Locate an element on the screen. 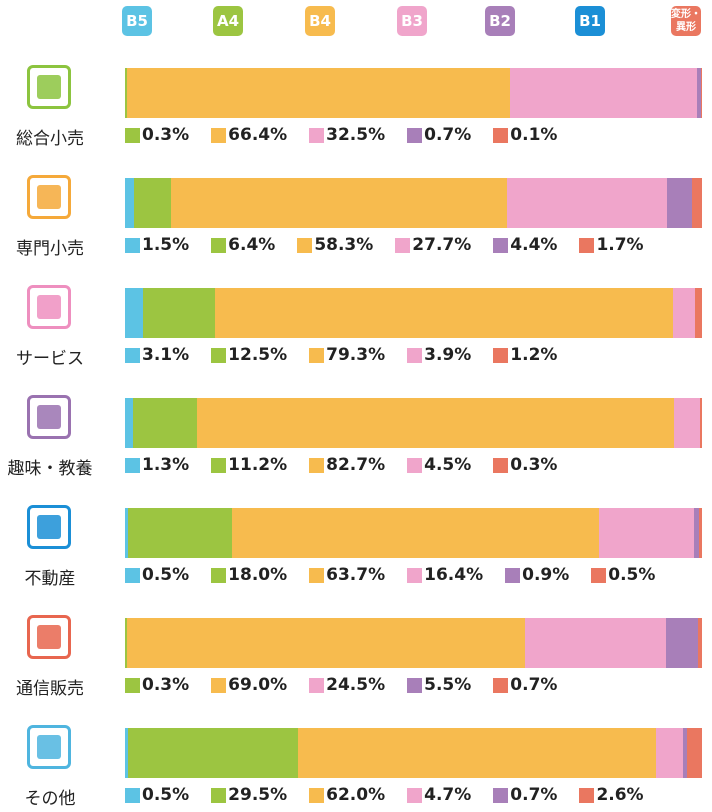  value-label-item: 12.5% is located at coordinates (249, 355).